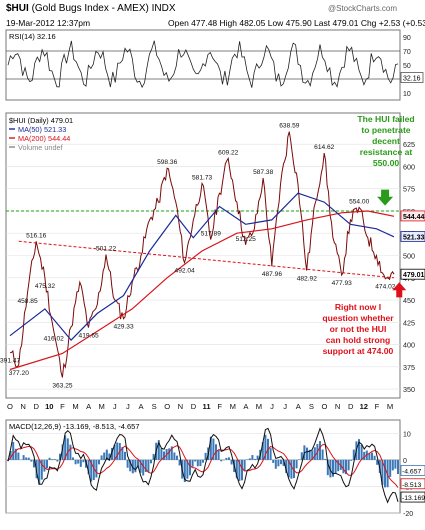  What do you see at coordinates (263, 172) in the screenshot?
I see `price-annotation: 587.38` at bounding box center [263, 172].